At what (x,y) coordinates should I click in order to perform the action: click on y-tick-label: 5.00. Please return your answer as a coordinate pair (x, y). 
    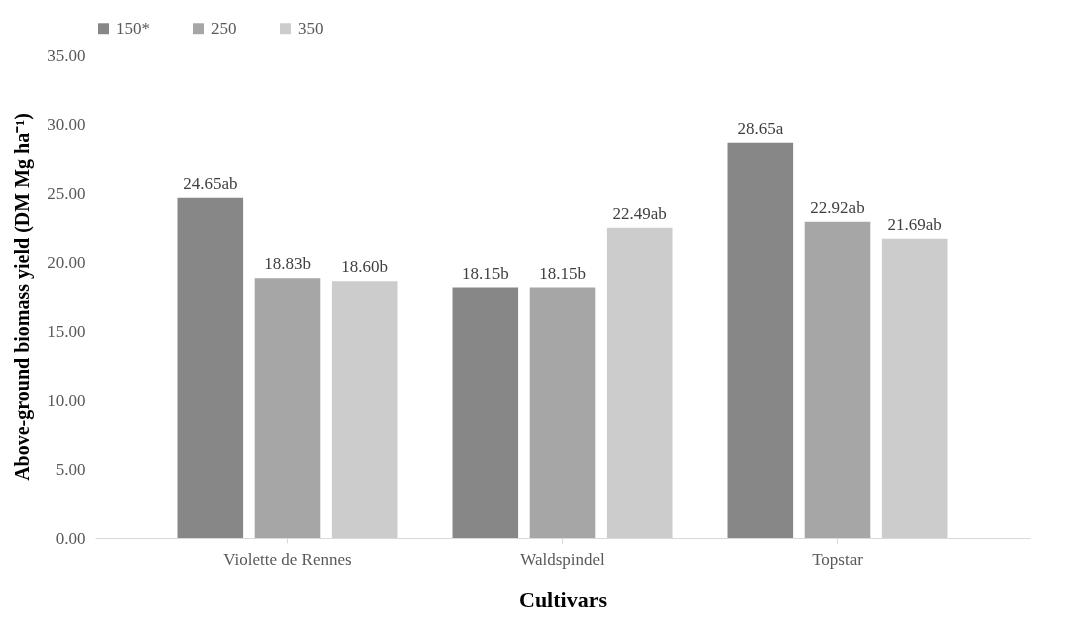
    Looking at the image, I should click on (70, 469).